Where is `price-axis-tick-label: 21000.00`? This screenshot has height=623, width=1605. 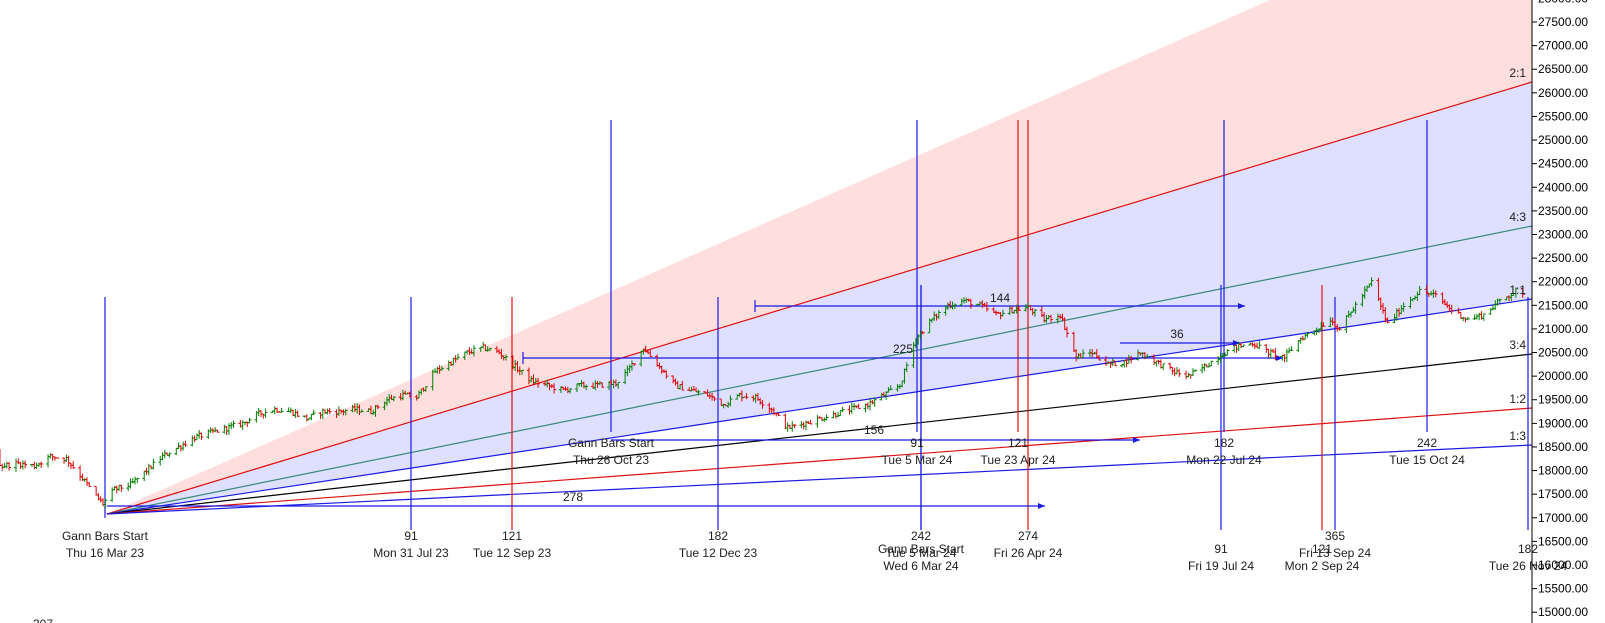
price-axis-tick-label: 21000.00 is located at coordinates (1563, 329).